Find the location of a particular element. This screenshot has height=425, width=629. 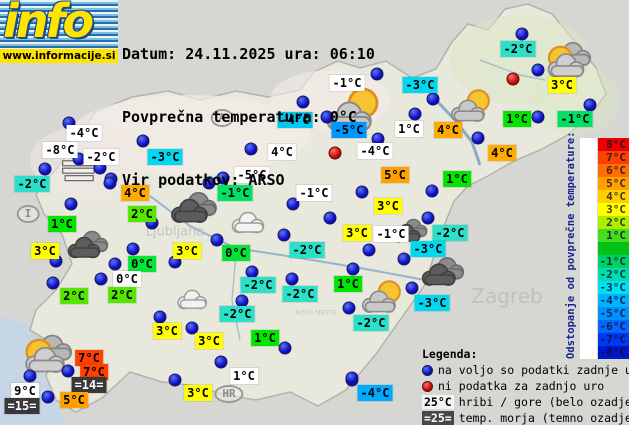

sun-clouds-icon is located at coordinates (45, 354).